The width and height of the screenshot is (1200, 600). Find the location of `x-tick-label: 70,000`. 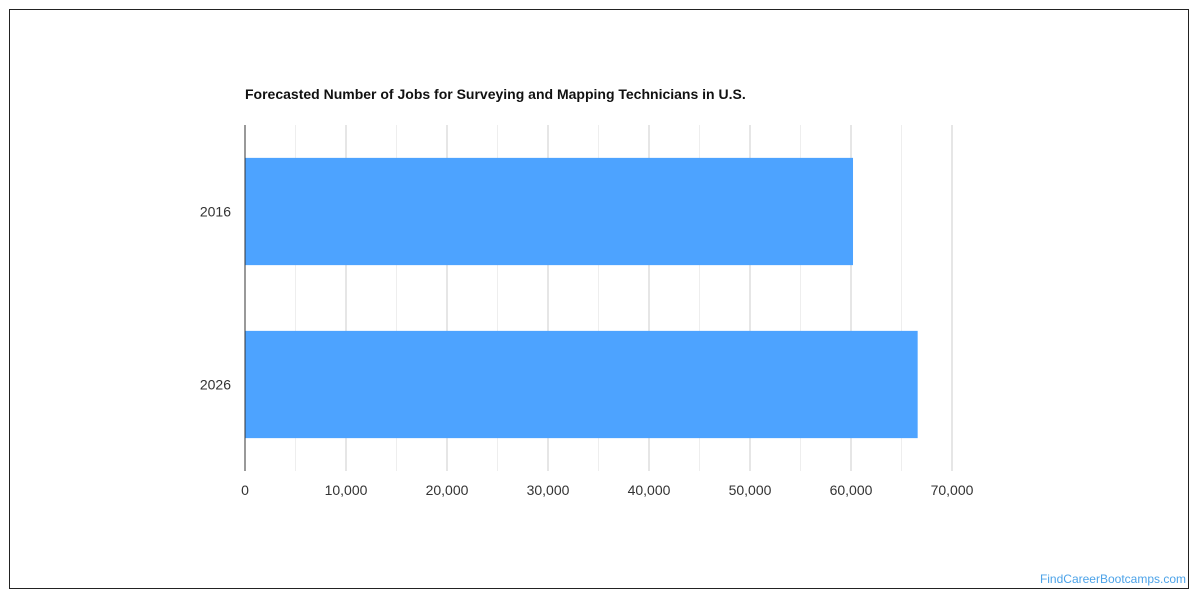

x-tick-label: 70,000 is located at coordinates (952, 490).